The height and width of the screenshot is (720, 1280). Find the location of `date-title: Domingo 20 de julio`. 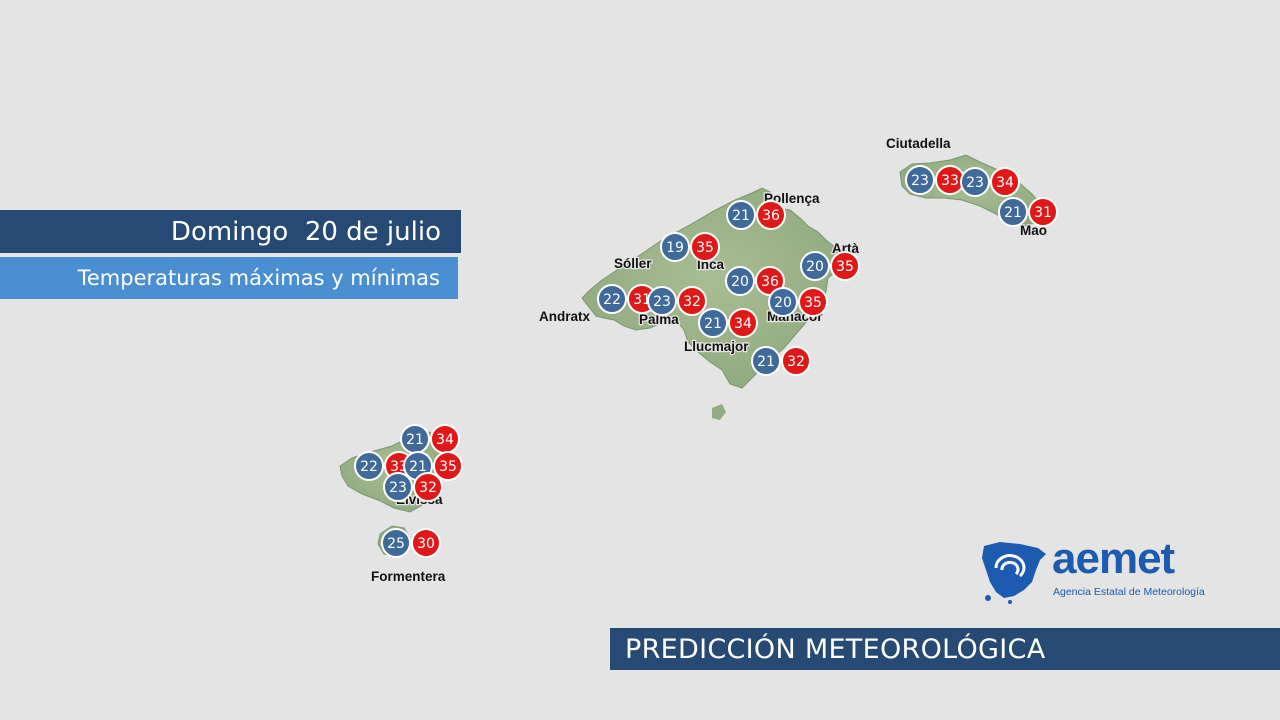

date-title: Domingo 20 de julio is located at coordinates (230, 231).